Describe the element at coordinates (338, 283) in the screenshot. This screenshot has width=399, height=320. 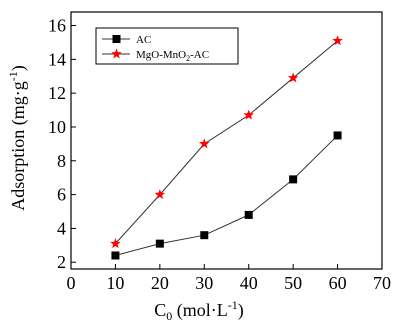
I see `x-tick-label: 60` at that location.